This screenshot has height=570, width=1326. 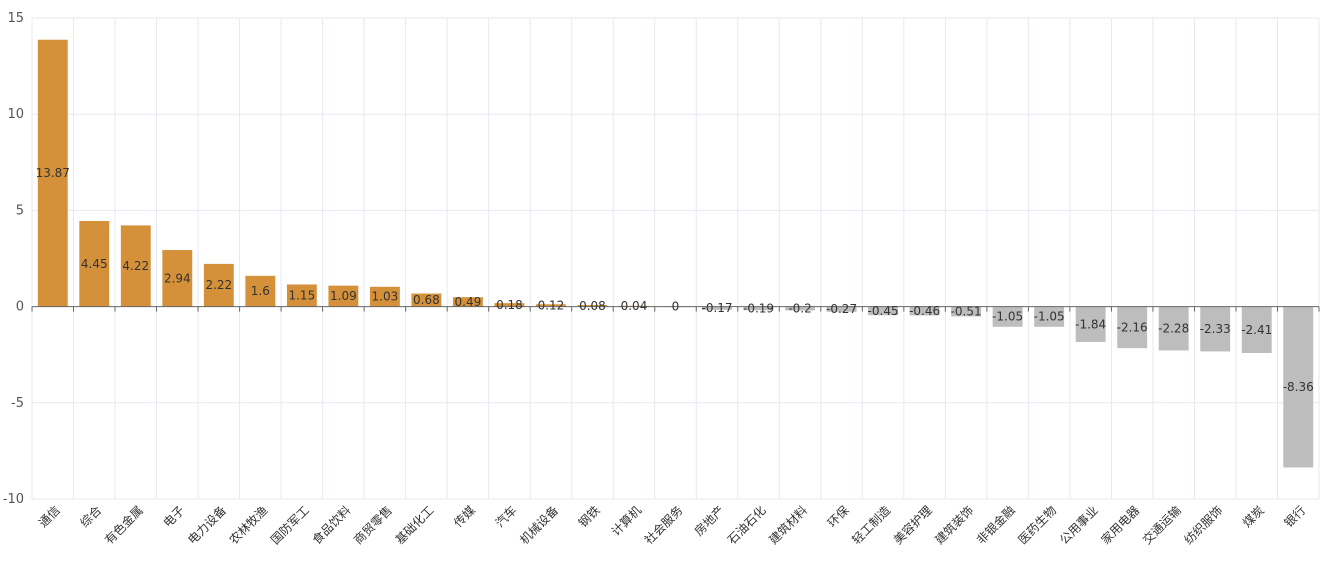 I want to click on data-label: 4.22, so click(x=135, y=266).